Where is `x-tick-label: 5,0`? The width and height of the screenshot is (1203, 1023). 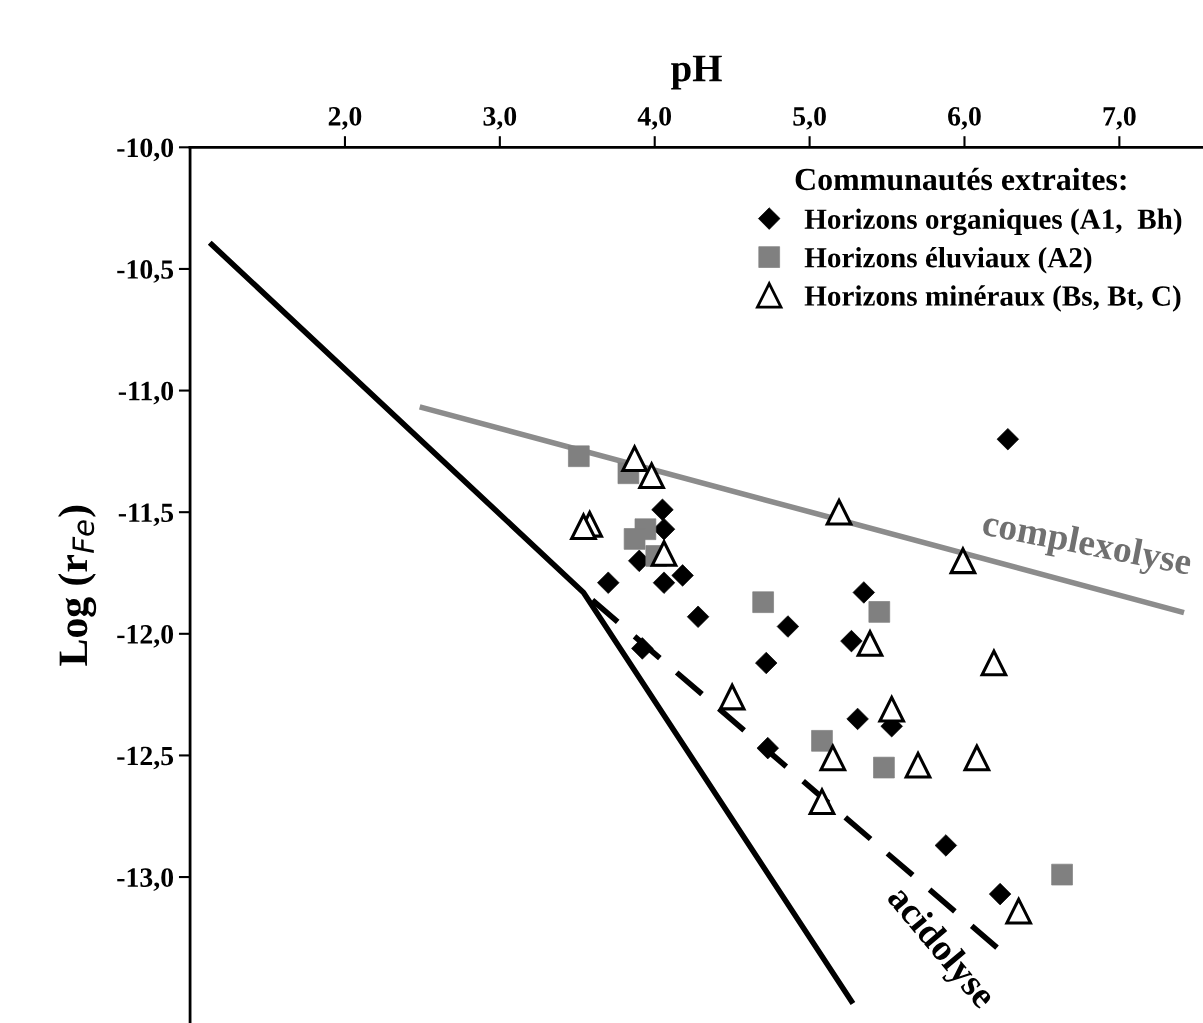
x-tick-label: 5,0 is located at coordinates (809, 118).